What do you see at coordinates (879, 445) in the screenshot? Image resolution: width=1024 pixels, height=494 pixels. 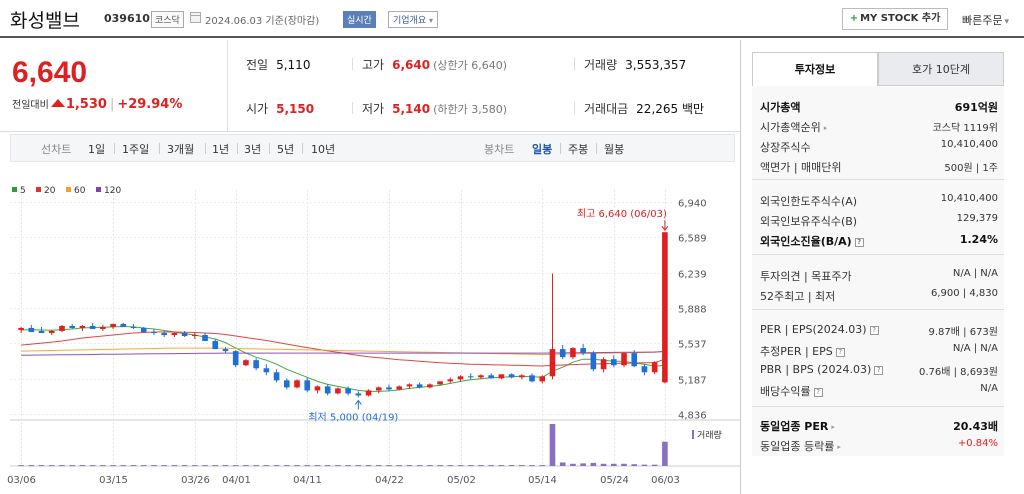 I see `sector-rate-row: 동일업종 등락률 ▸ +0.84%` at bounding box center [879, 445].